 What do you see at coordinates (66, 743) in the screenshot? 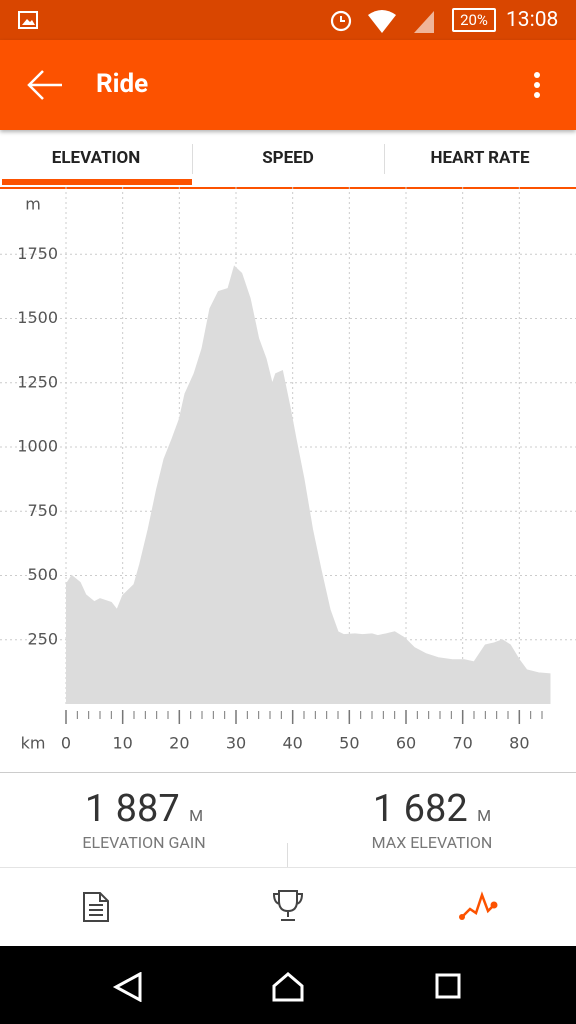
I see `x-tick-label: 0` at bounding box center [66, 743].